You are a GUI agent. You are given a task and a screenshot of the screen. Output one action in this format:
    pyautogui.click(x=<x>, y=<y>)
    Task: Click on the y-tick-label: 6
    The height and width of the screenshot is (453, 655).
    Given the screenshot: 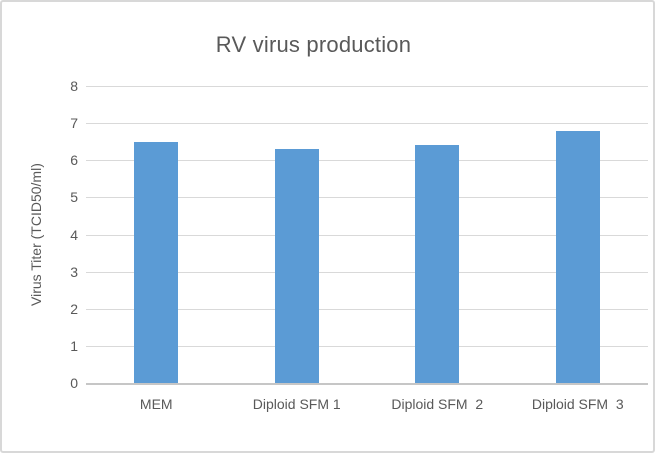 What is the action you would take?
    pyautogui.click(x=74, y=160)
    